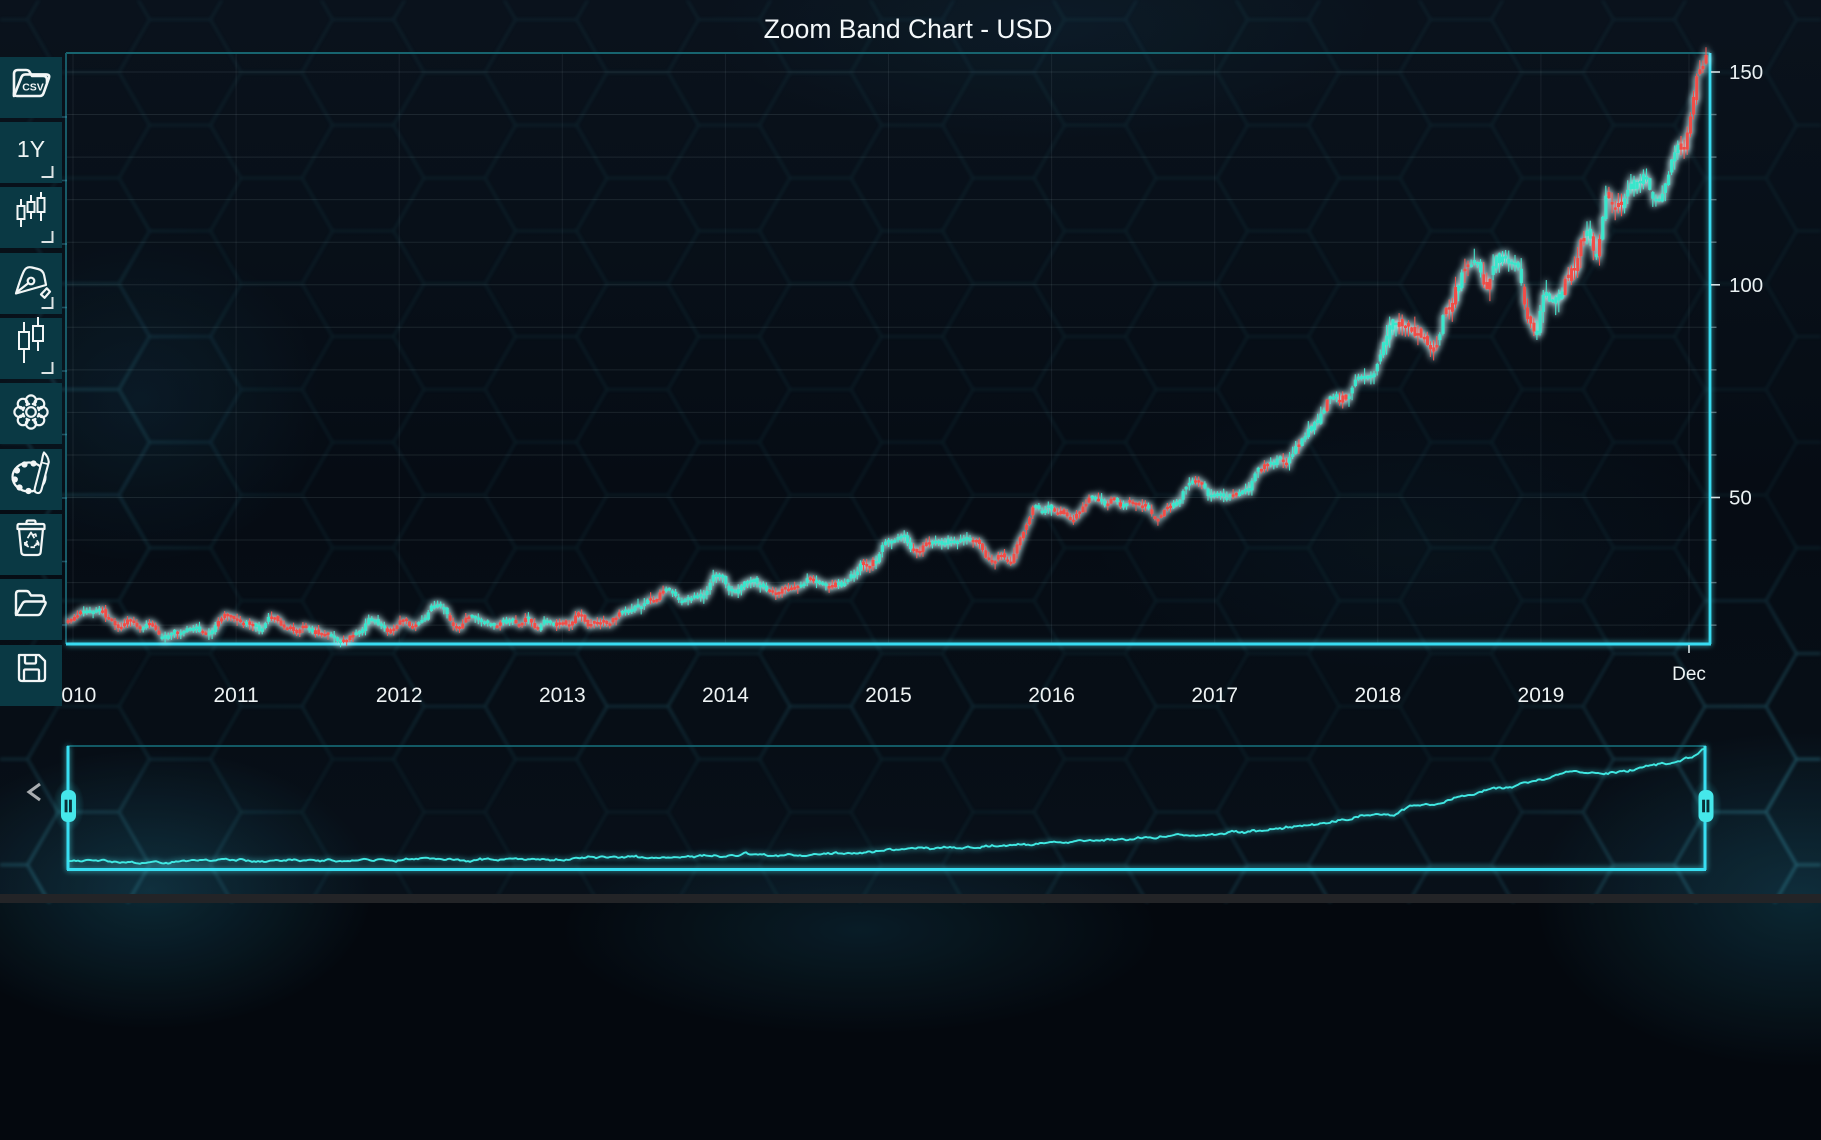 Image resolution: width=1821 pixels, height=1140 pixels. Describe the element at coordinates (1746, 72) in the screenshot. I see `svg-text: 150` at that location.